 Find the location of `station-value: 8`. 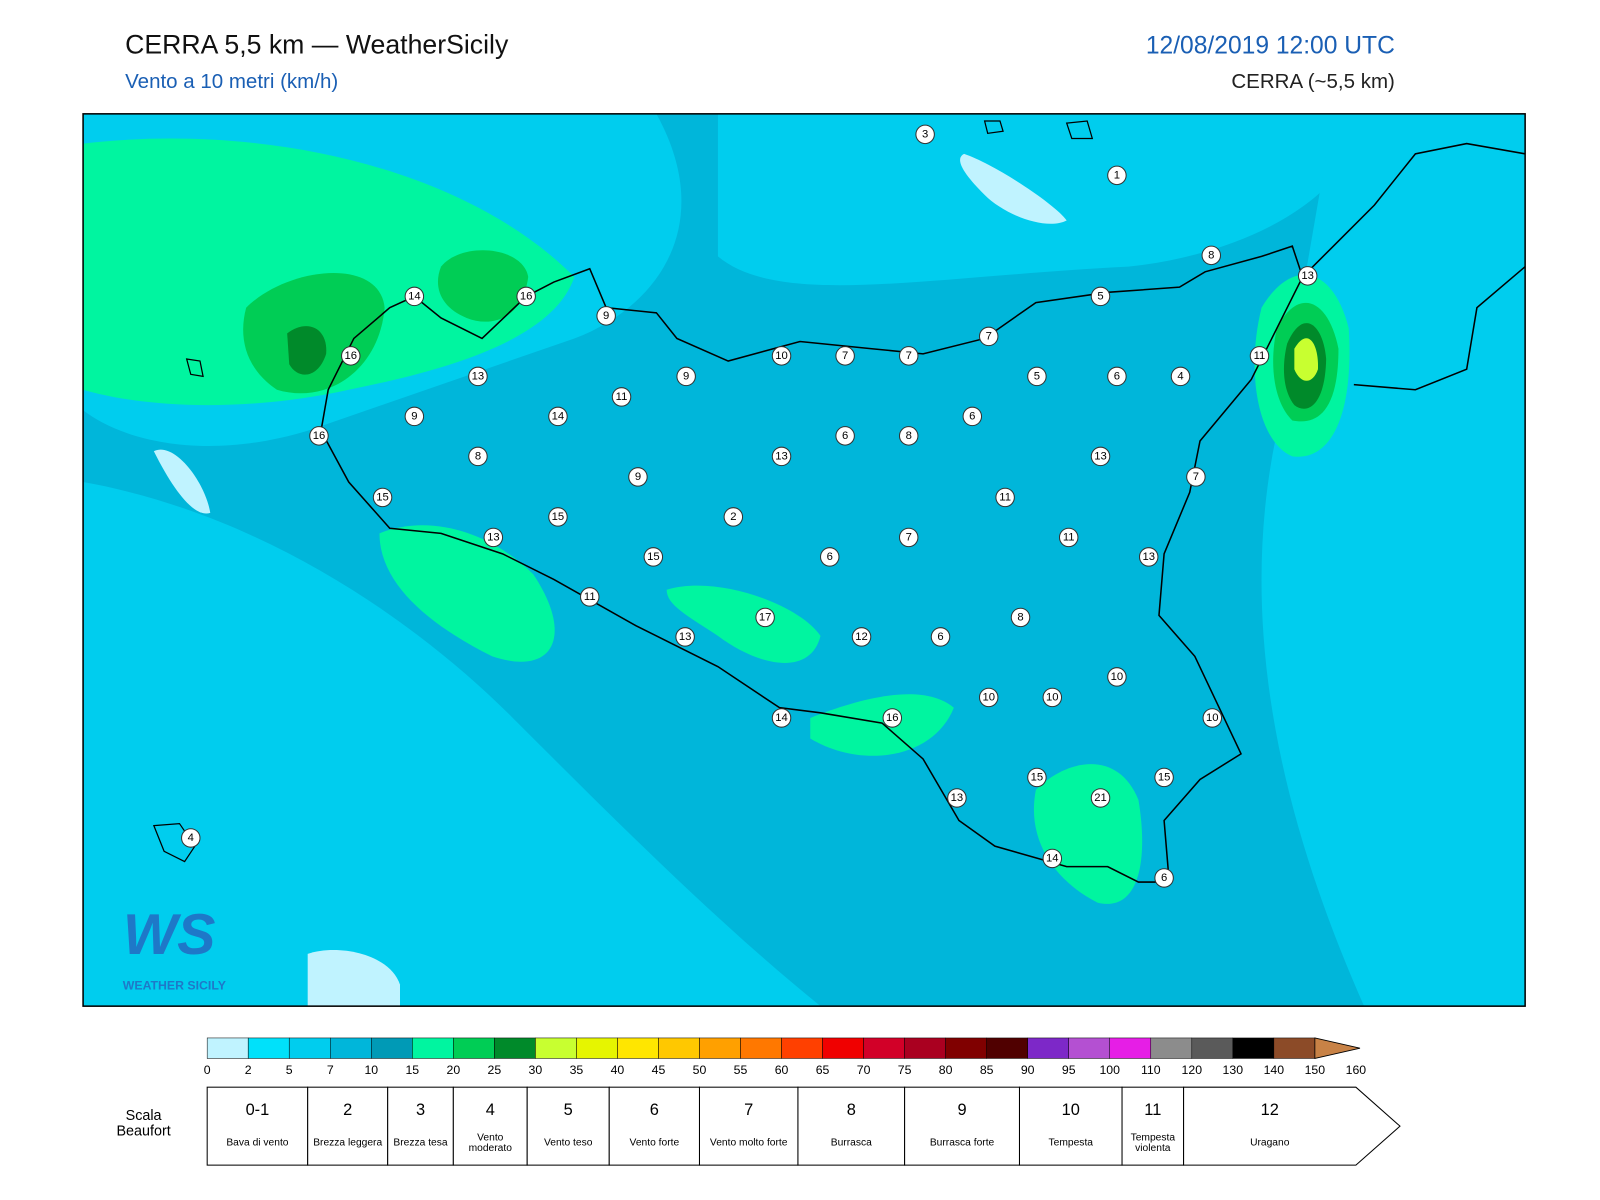

station-value: 8 is located at coordinates (478, 456).